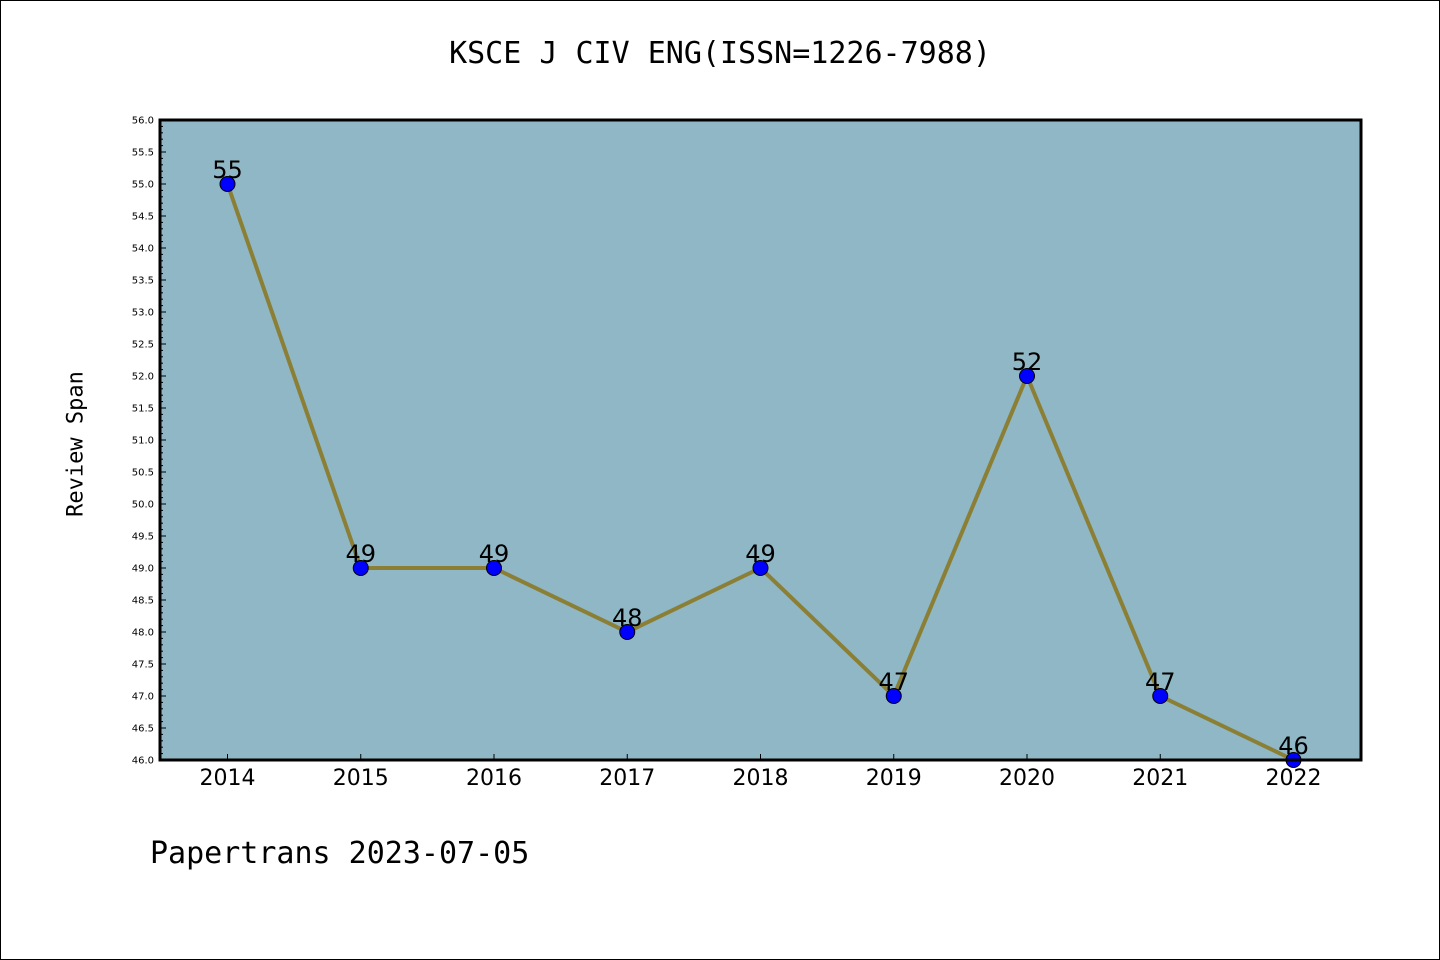 Image resolution: width=1440 pixels, height=960 pixels. I want to click on data-label: 48, so click(627, 618).